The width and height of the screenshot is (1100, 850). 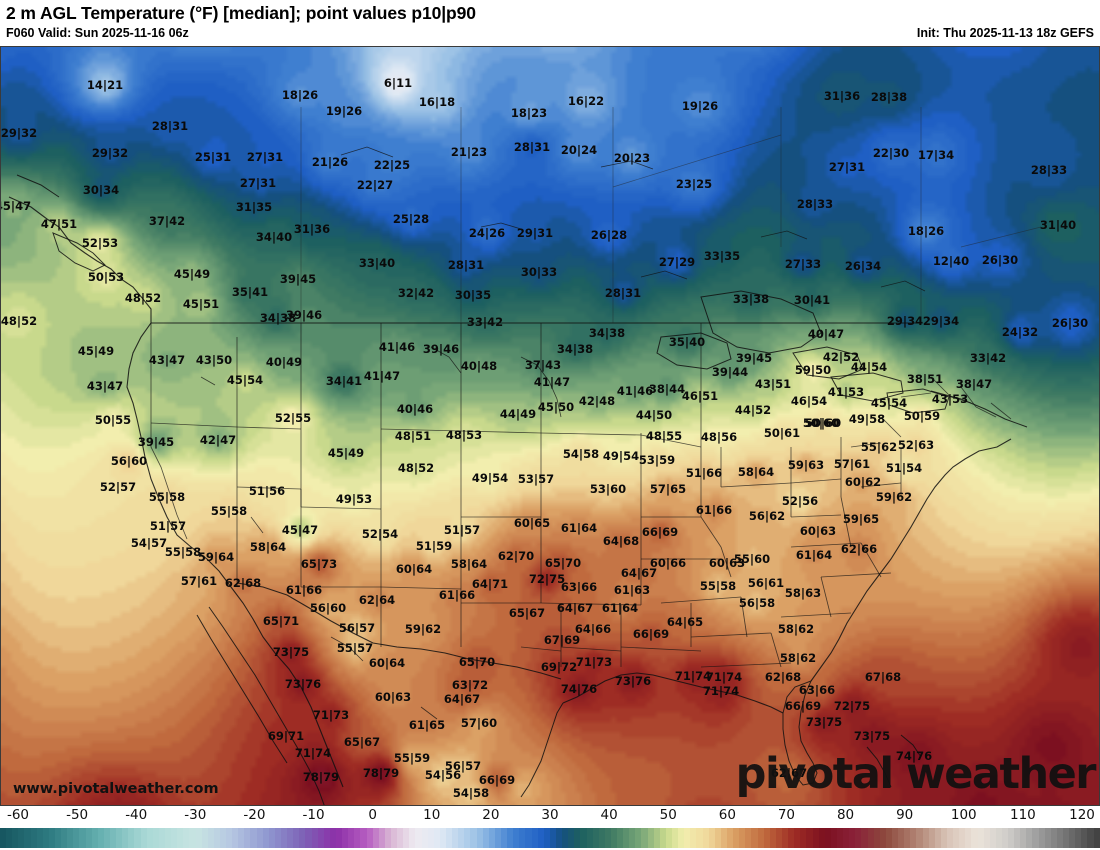 I want to click on point-value-label: 60|63, so click(x=393, y=697).